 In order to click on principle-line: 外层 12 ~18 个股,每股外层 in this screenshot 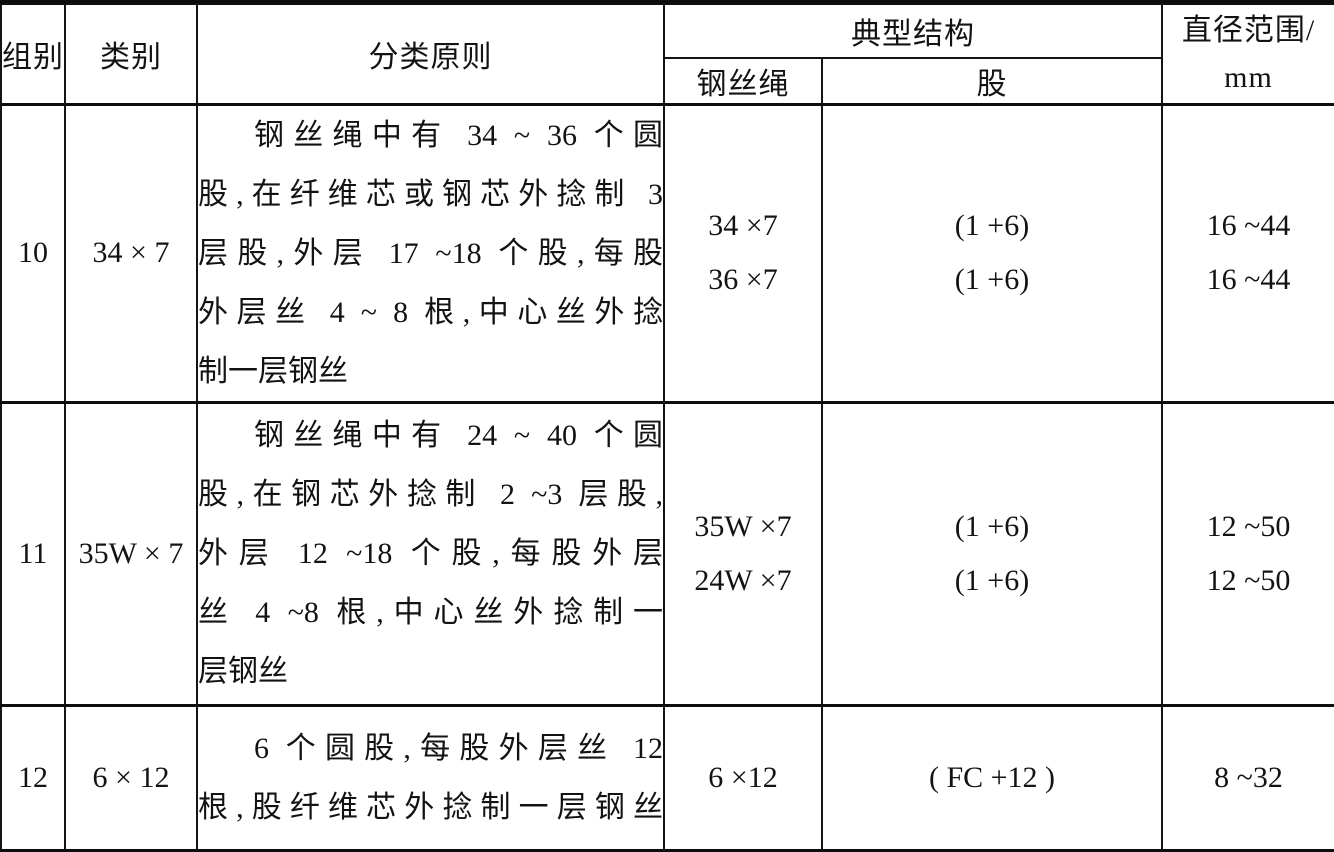, I will do `click(430, 553)`.